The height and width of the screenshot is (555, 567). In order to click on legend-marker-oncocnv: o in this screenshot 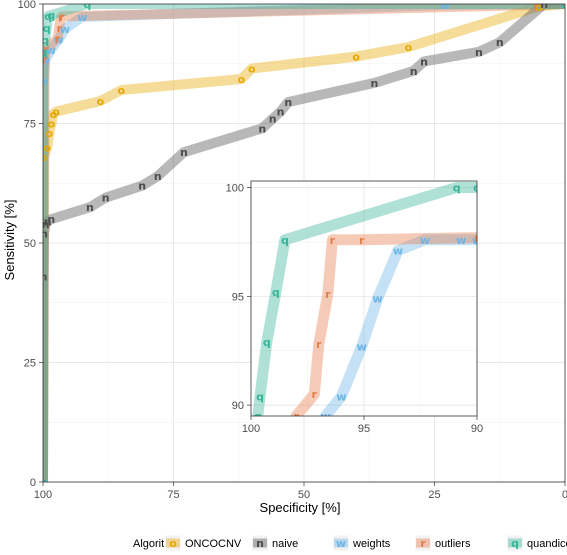, I will do `click(173, 543)`.